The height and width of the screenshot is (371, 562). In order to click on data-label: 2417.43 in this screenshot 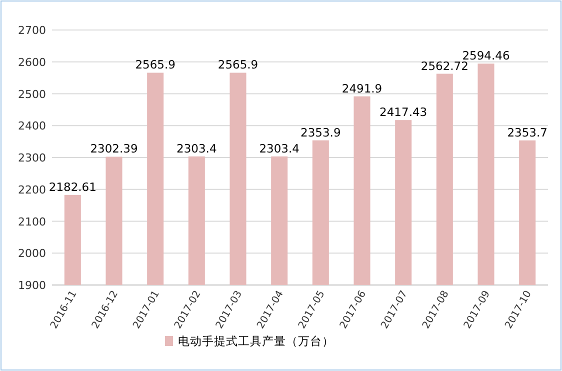, I will do `click(404, 112)`.